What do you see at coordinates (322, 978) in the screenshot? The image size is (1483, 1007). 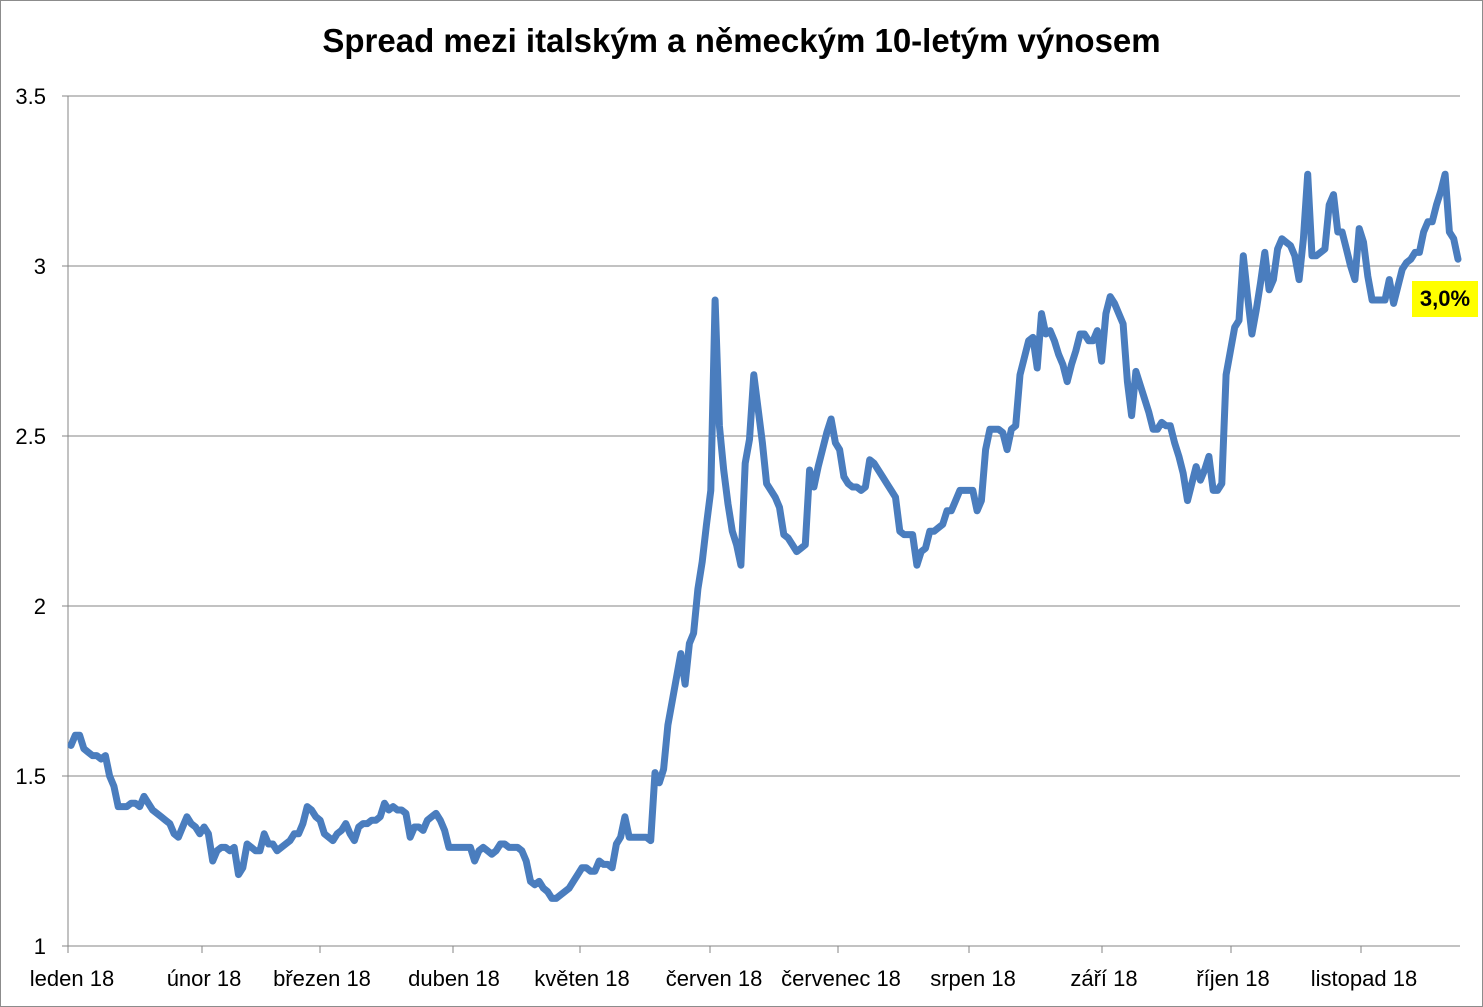 I see `x-tick-label: březen 18` at bounding box center [322, 978].